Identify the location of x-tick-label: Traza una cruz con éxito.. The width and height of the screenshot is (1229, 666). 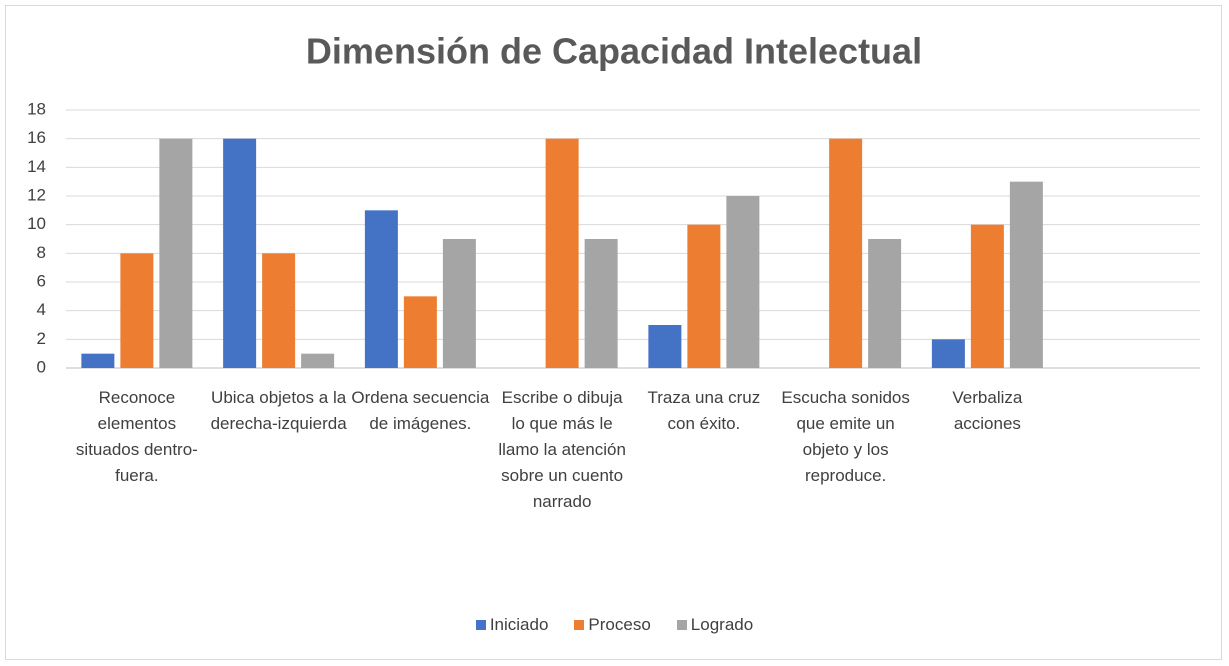
(704, 410).